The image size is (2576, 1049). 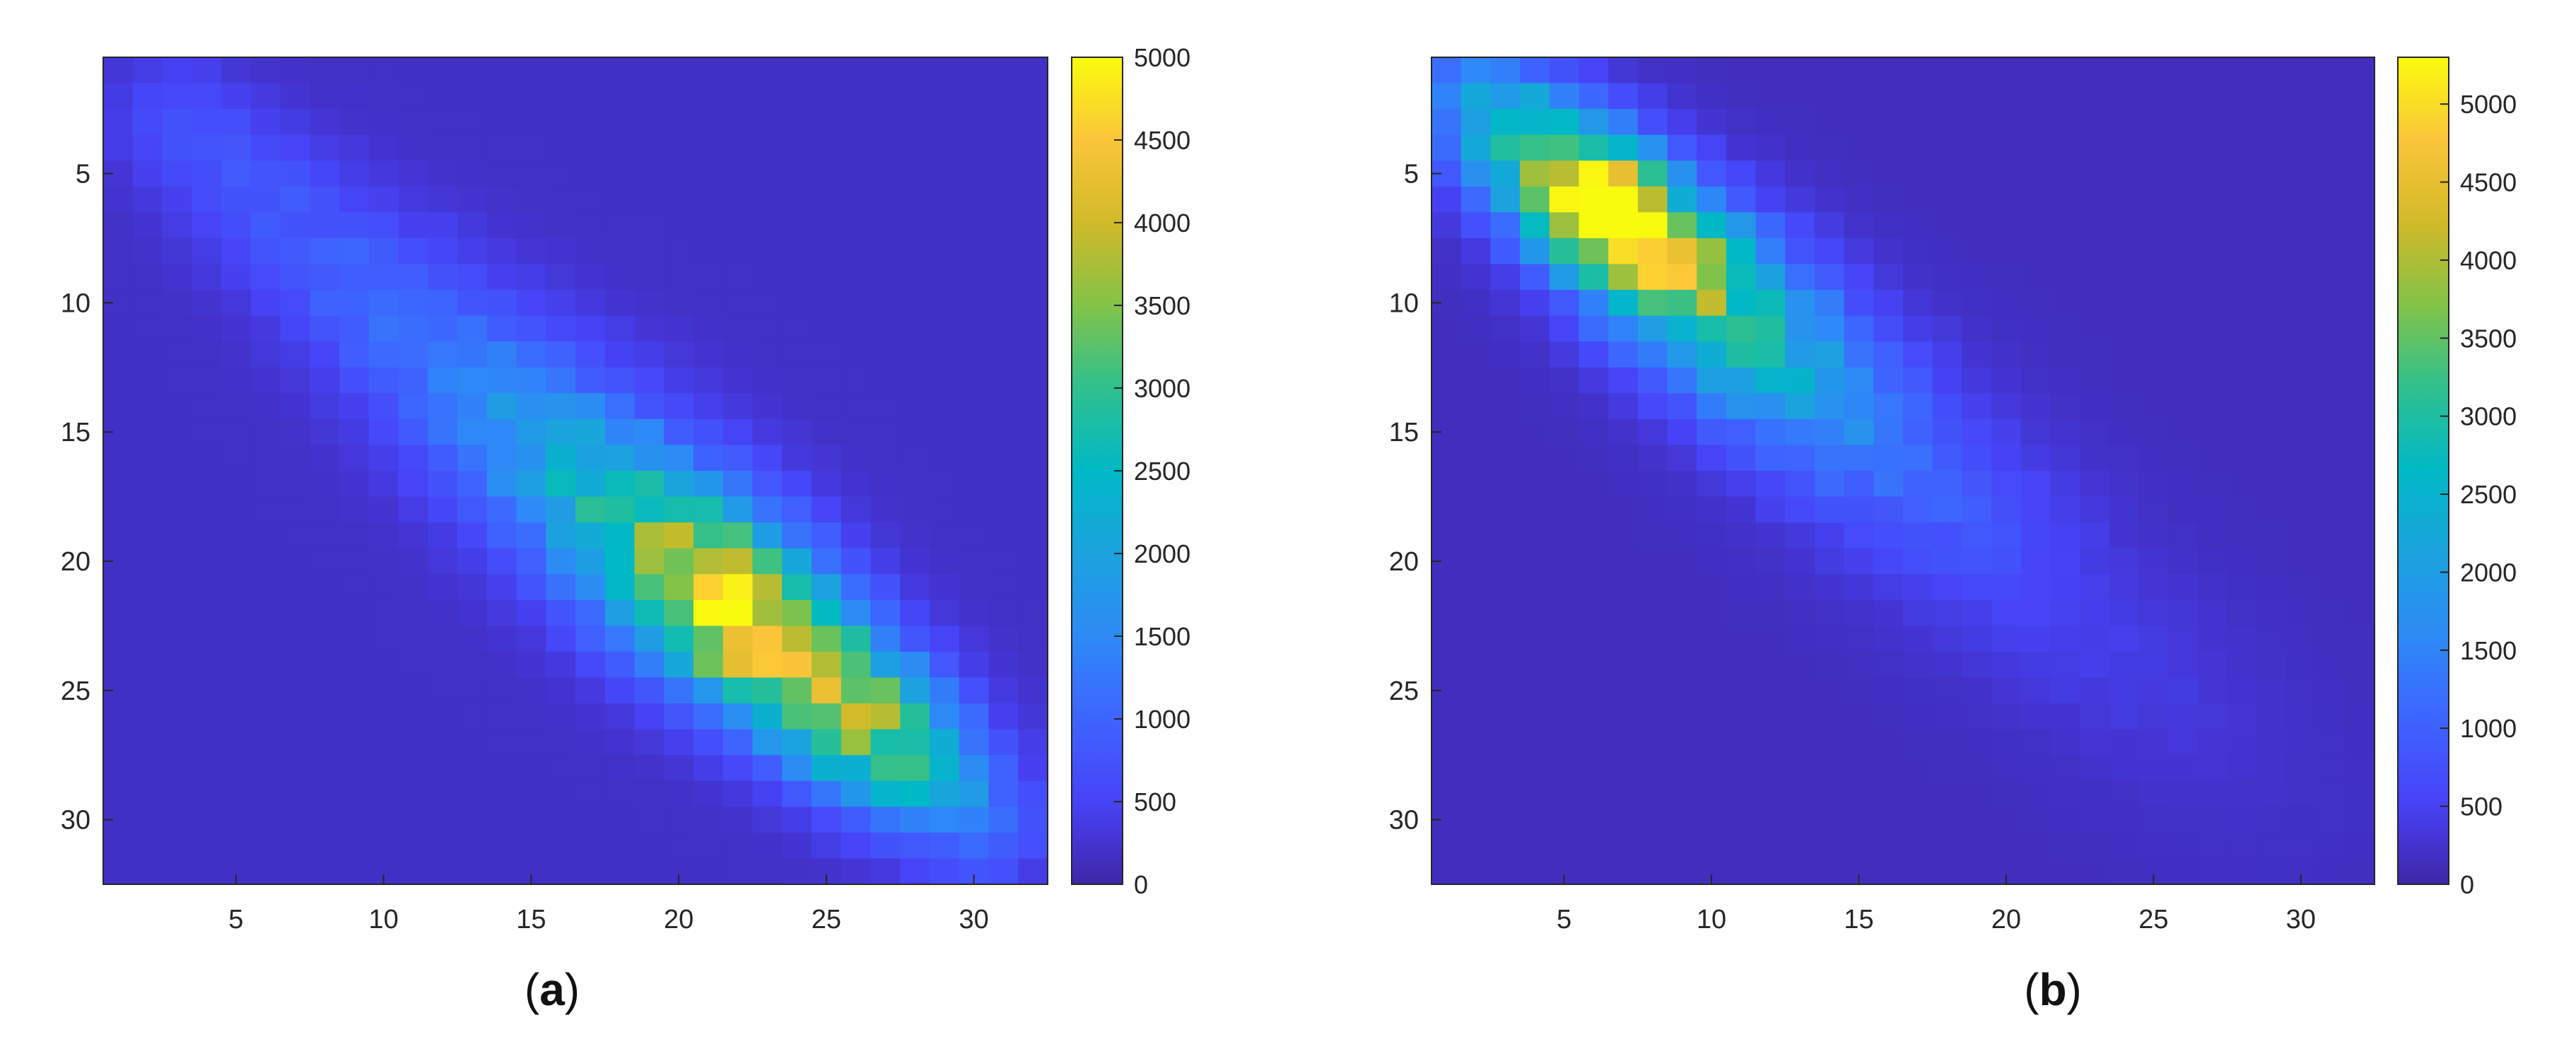 I want to click on colorbar-tick-label: 4500, so click(x=1162, y=140).